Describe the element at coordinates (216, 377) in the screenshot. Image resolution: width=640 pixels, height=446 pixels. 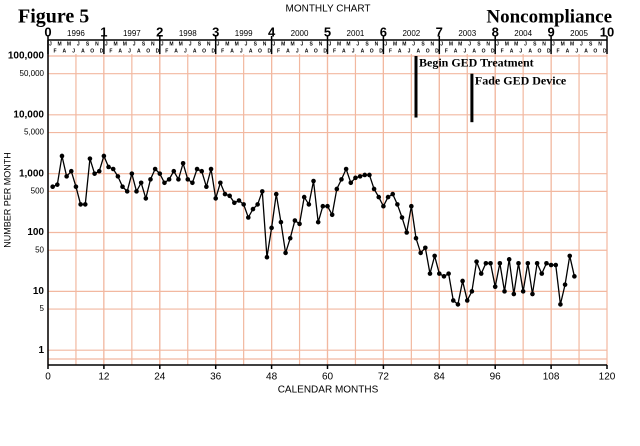
I see `x-tick-label: 36` at that location.